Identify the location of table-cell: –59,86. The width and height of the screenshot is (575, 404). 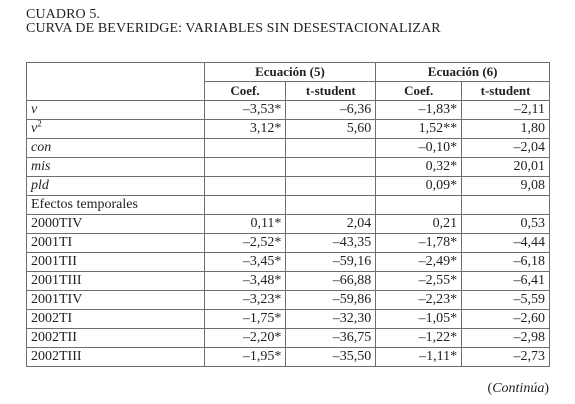
(331, 300).